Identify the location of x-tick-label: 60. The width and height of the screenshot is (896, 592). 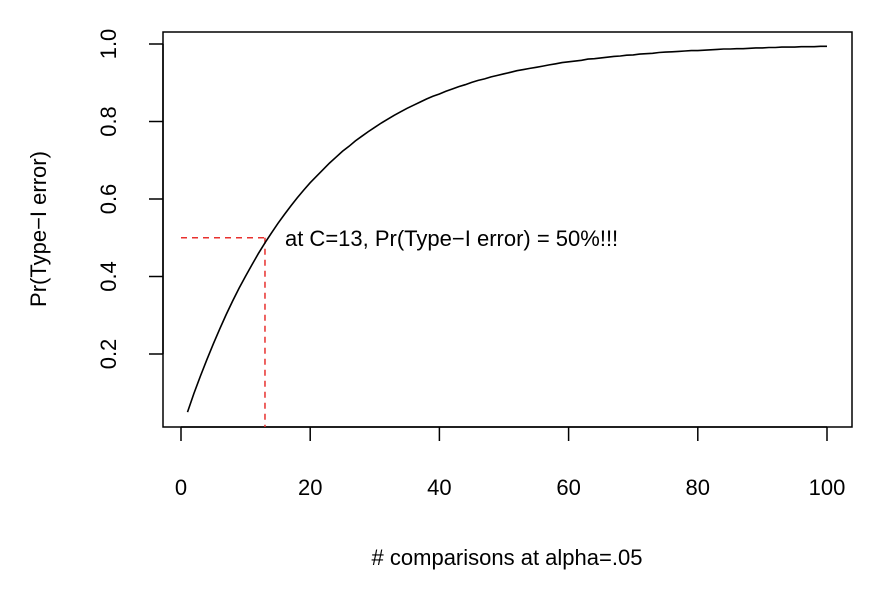
(568, 487).